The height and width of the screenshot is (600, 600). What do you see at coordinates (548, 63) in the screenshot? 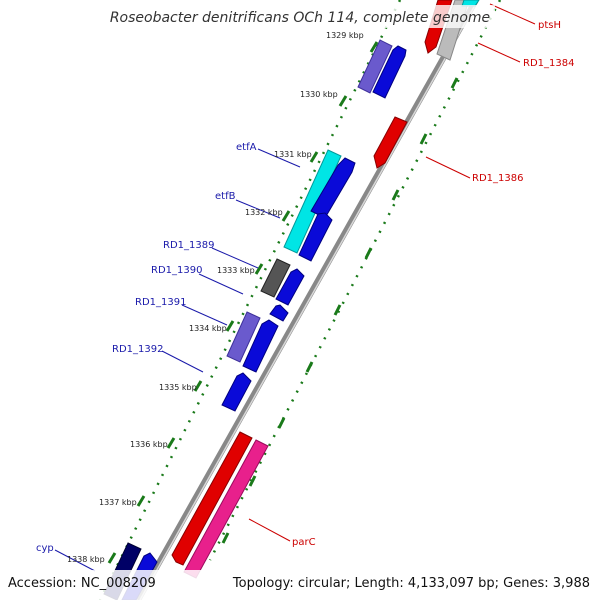
I see `gene-label-RD1_1384: RD1_1384` at bounding box center [548, 63].